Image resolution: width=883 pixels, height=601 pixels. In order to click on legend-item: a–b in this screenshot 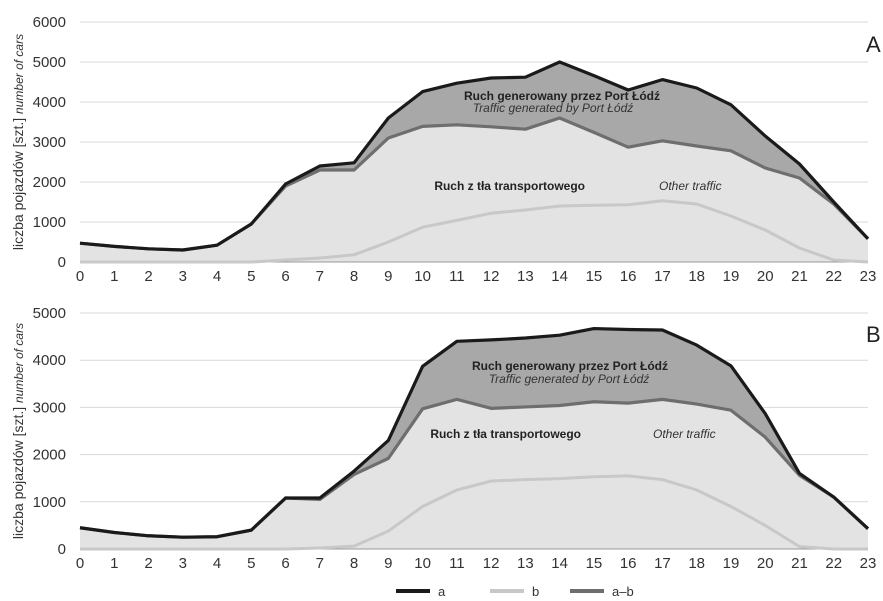, I will do `click(602, 591)`.